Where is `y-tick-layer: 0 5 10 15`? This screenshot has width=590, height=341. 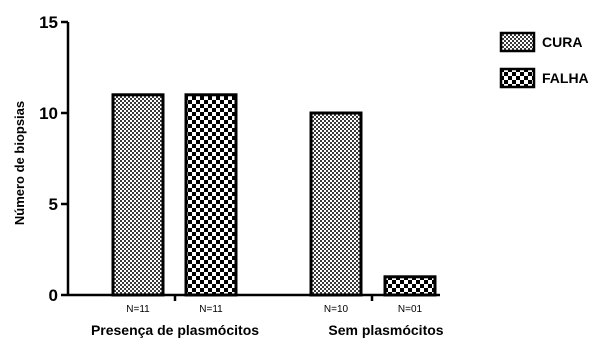
y-tick-layer: 0 5 10 15 is located at coordinates (53, 159).